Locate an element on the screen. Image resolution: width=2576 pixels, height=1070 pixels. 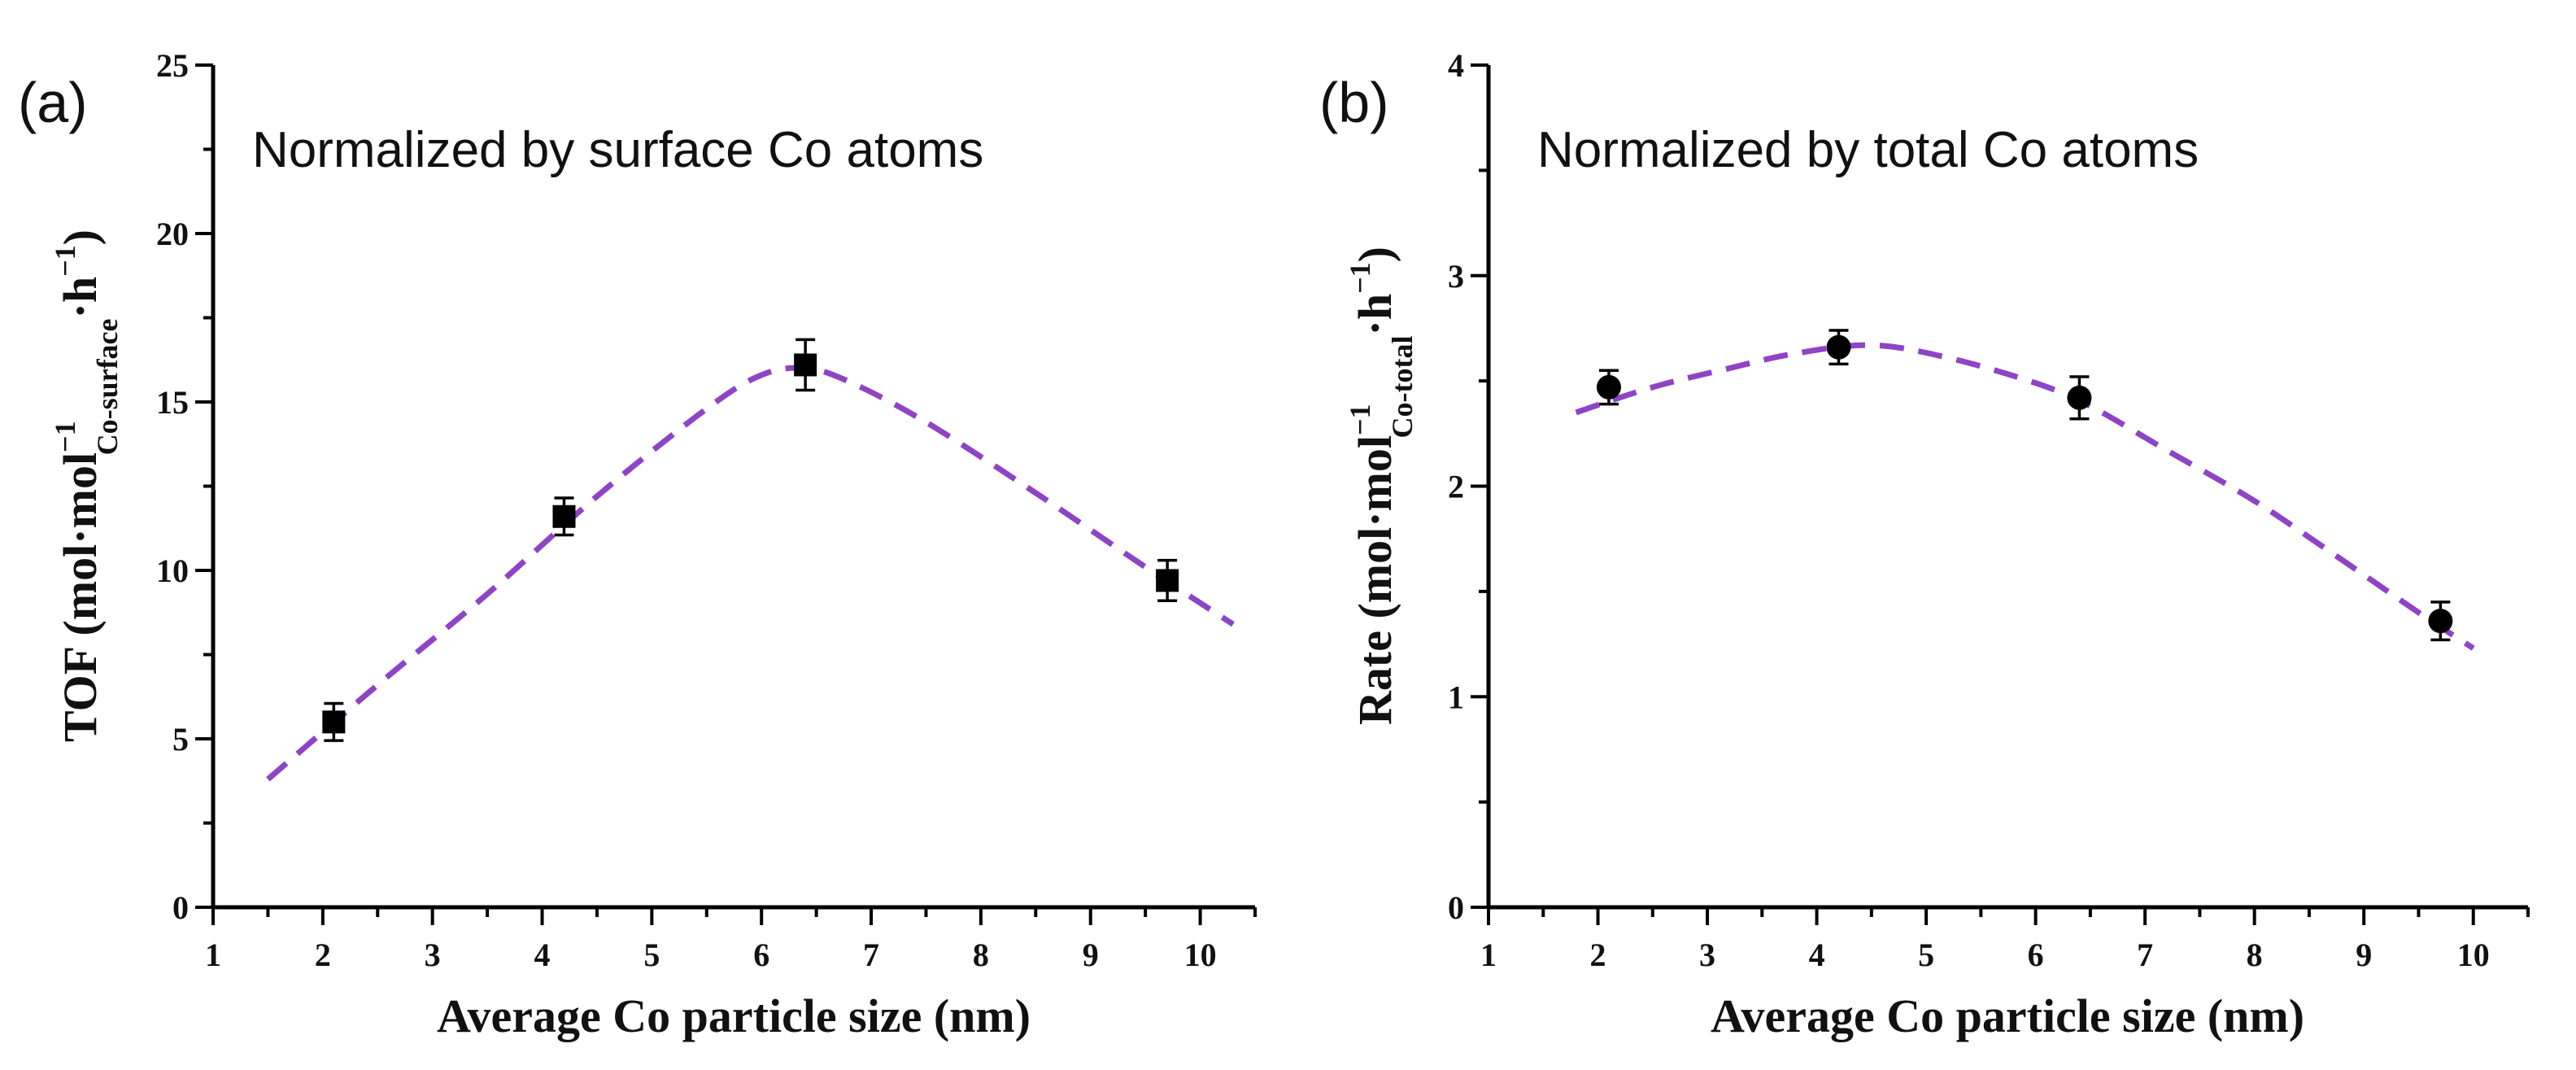
fit-b is located at coordinates (2025, 496).